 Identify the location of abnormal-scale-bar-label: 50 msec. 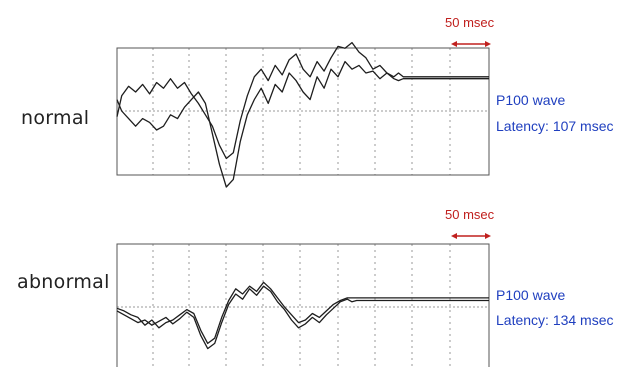
(470, 214).